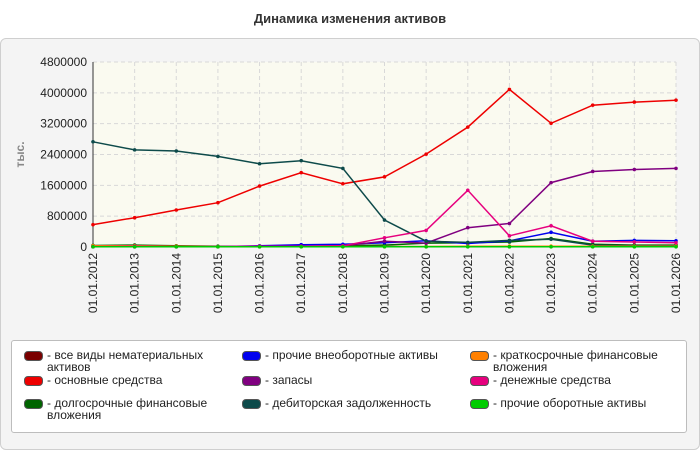 This screenshot has width=700, height=450. What do you see at coordinates (351, 355) in the screenshot?
I see `legend-label: - прочие внеоборотные активы` at bounding box center [351, 355].